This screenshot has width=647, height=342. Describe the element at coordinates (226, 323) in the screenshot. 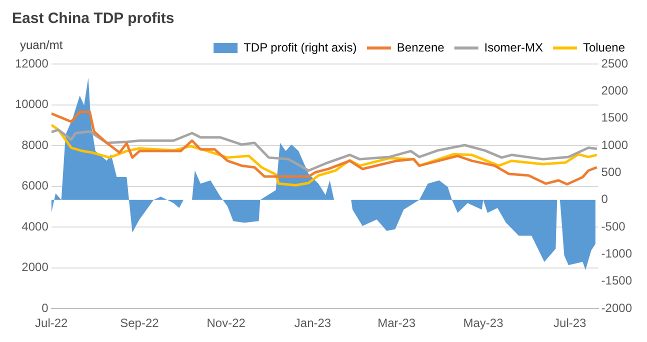

I see `x-tick-label: Nov-22` at that location.